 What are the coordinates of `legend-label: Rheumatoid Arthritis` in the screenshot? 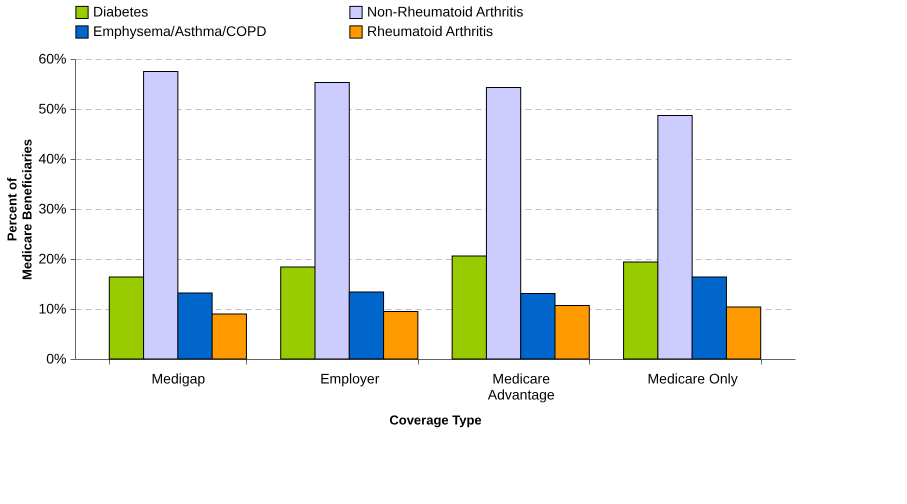 It's located at (430, 31).